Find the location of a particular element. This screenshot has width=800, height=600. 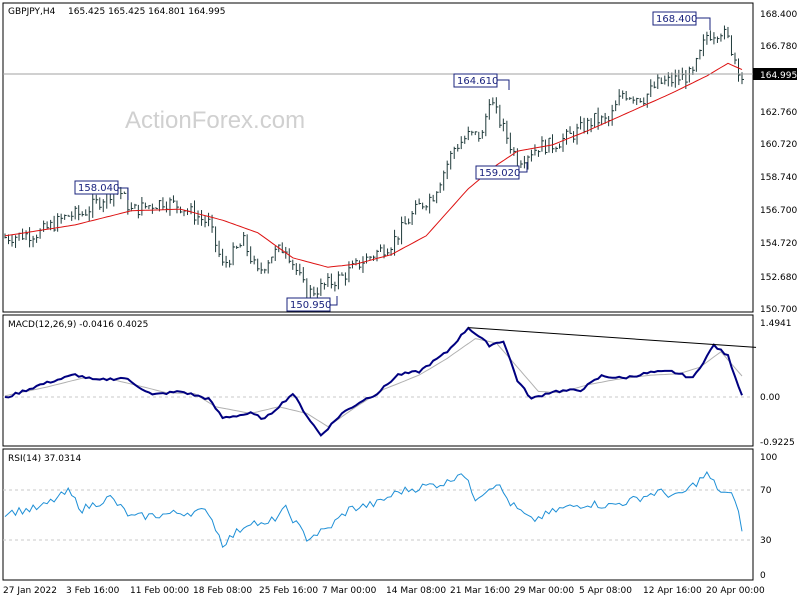

price-tick: 162.760 is located at coordinates (778, 113).